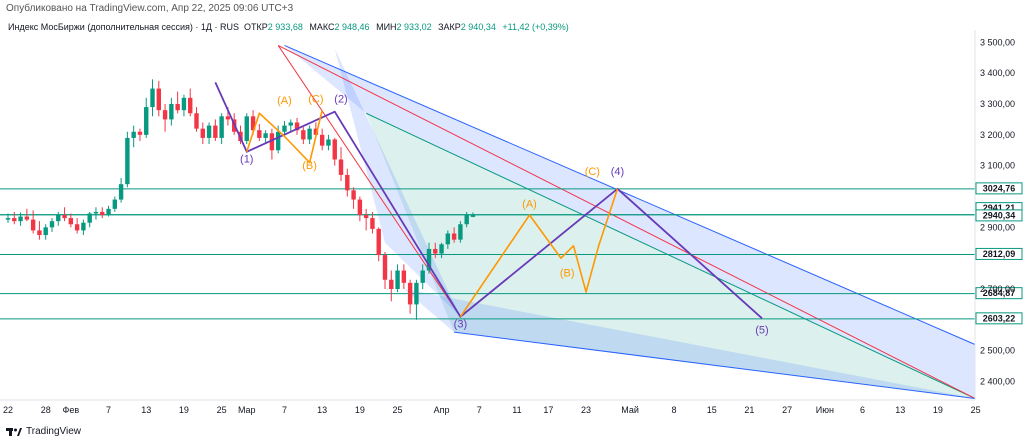 The height and width of the screenshot is (443, 1024). What do you see at coordinates (340, 99) in the screenshot?
I see `wave-label: (2)` at bounding box center [340, 99].